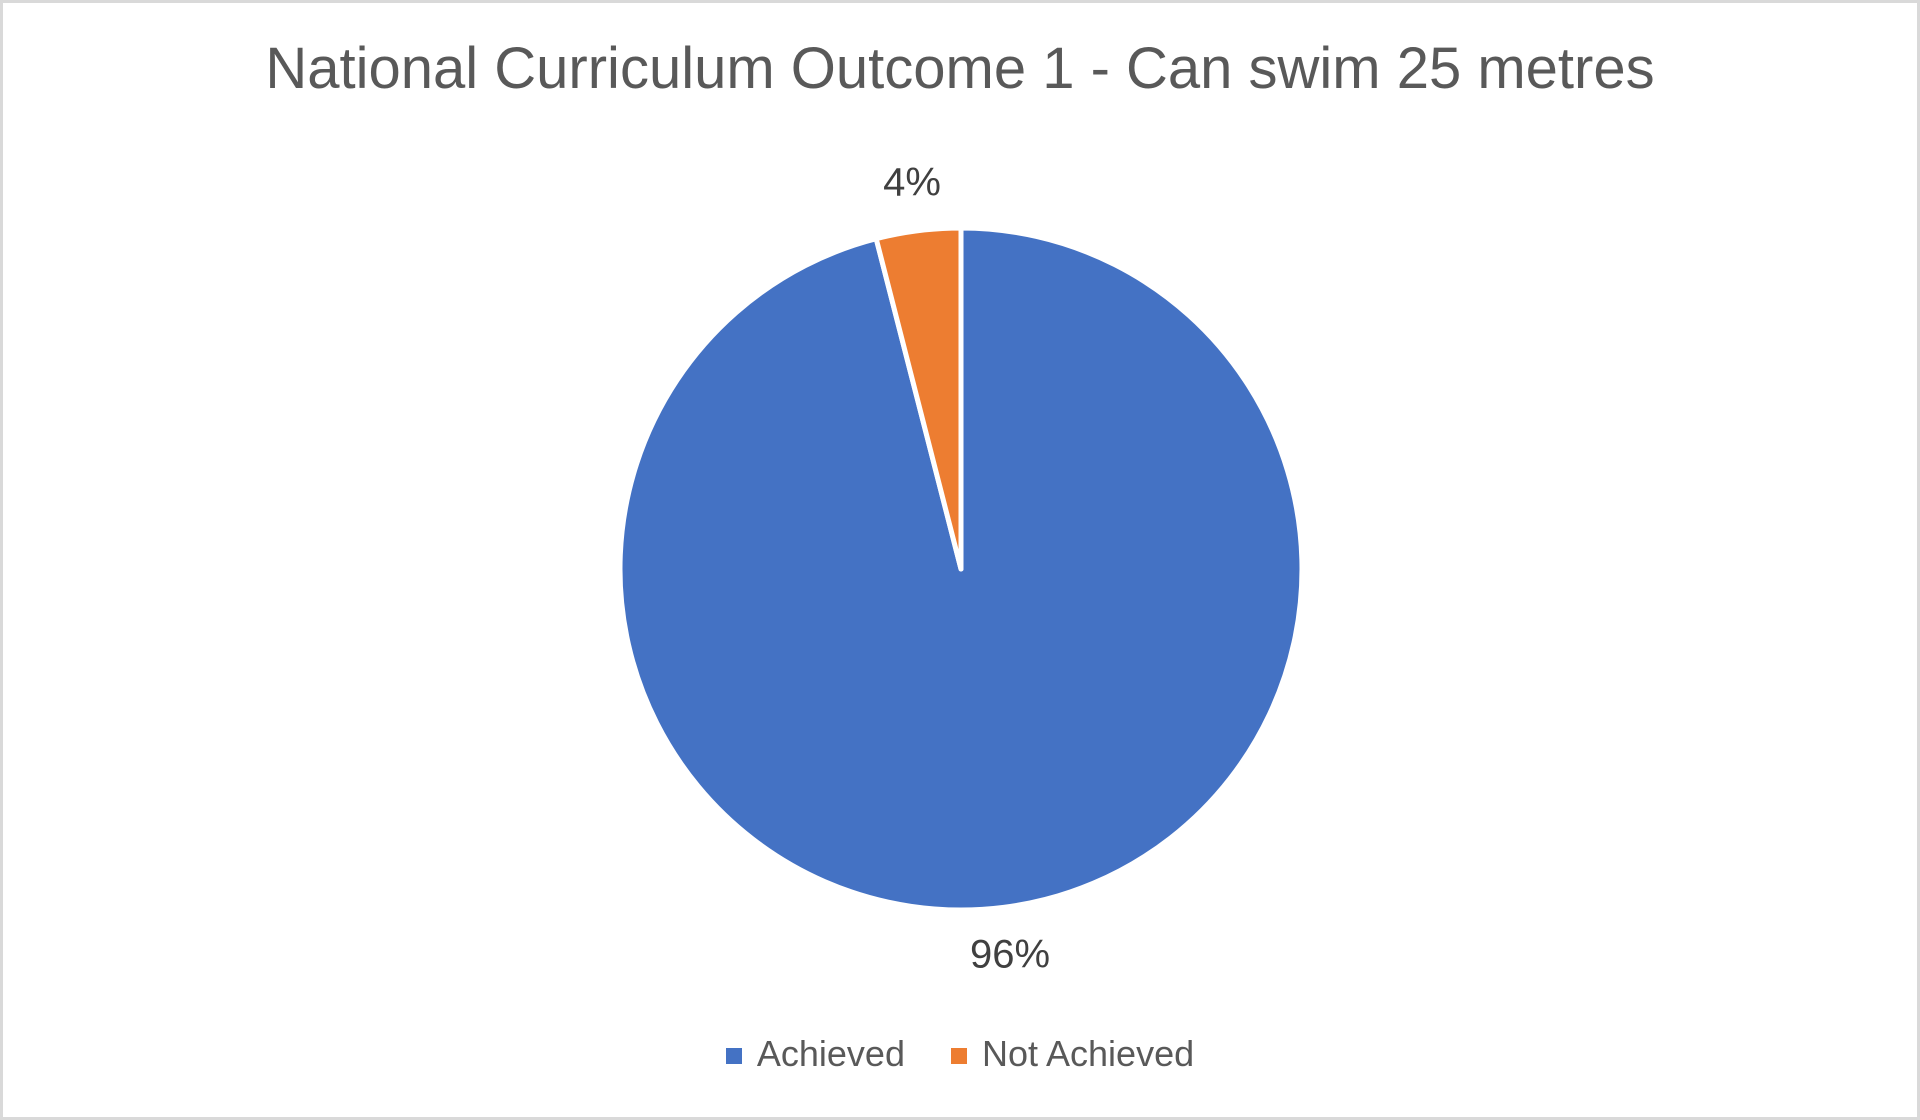 This screenshot has width=1920, height=1120. I want to click on legend-item-achieved: Achieved, so click(815, 1054).